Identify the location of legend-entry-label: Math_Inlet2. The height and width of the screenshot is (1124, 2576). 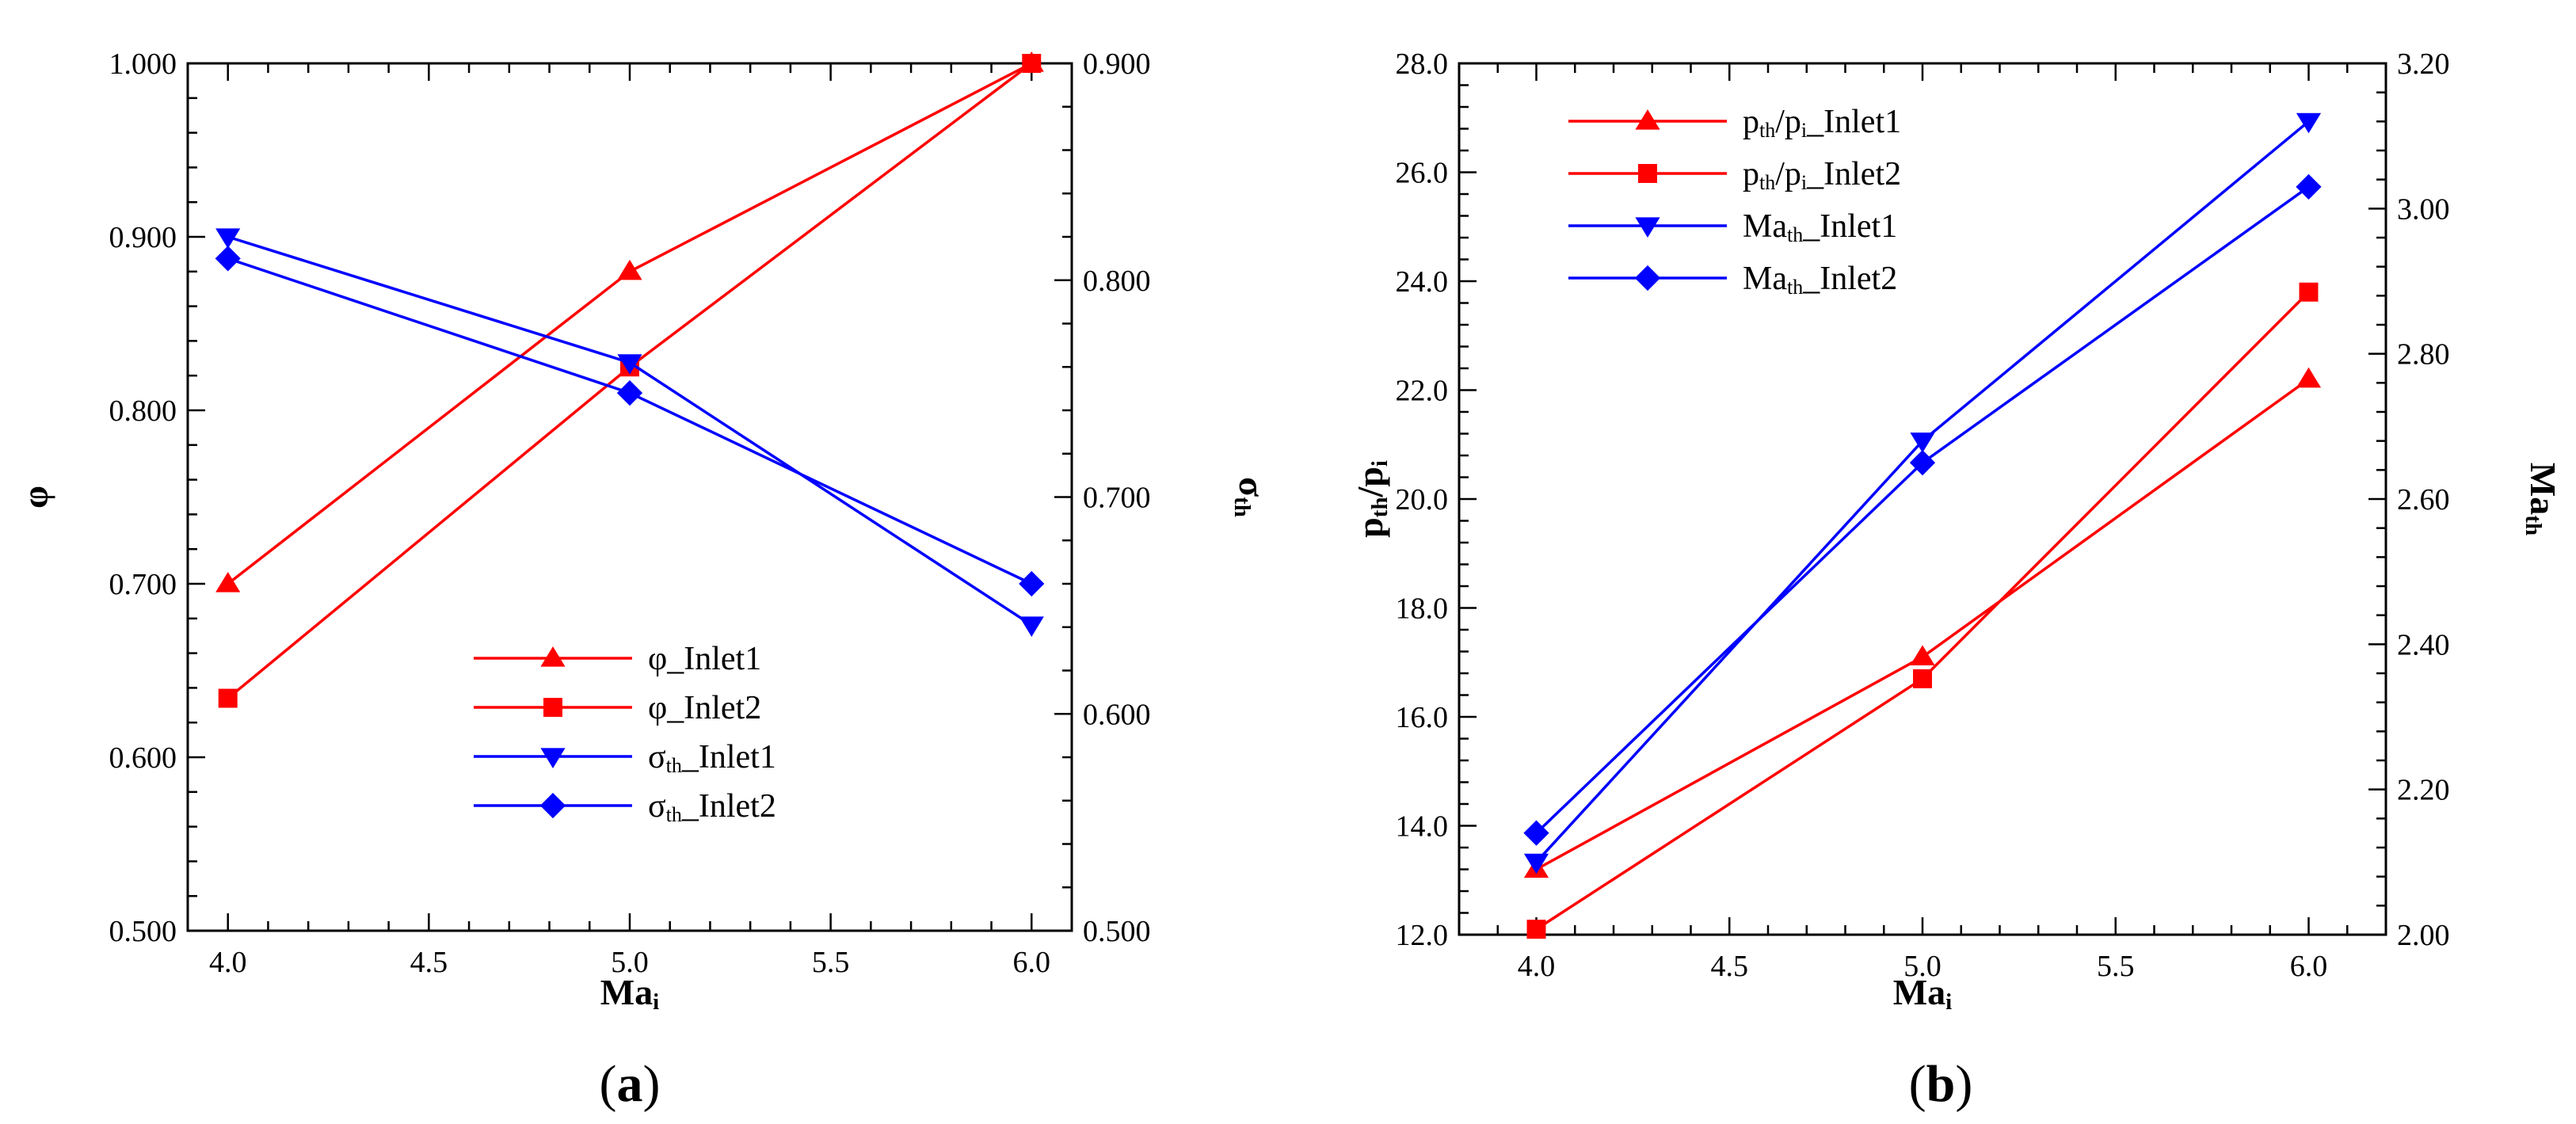
(1820, 280).